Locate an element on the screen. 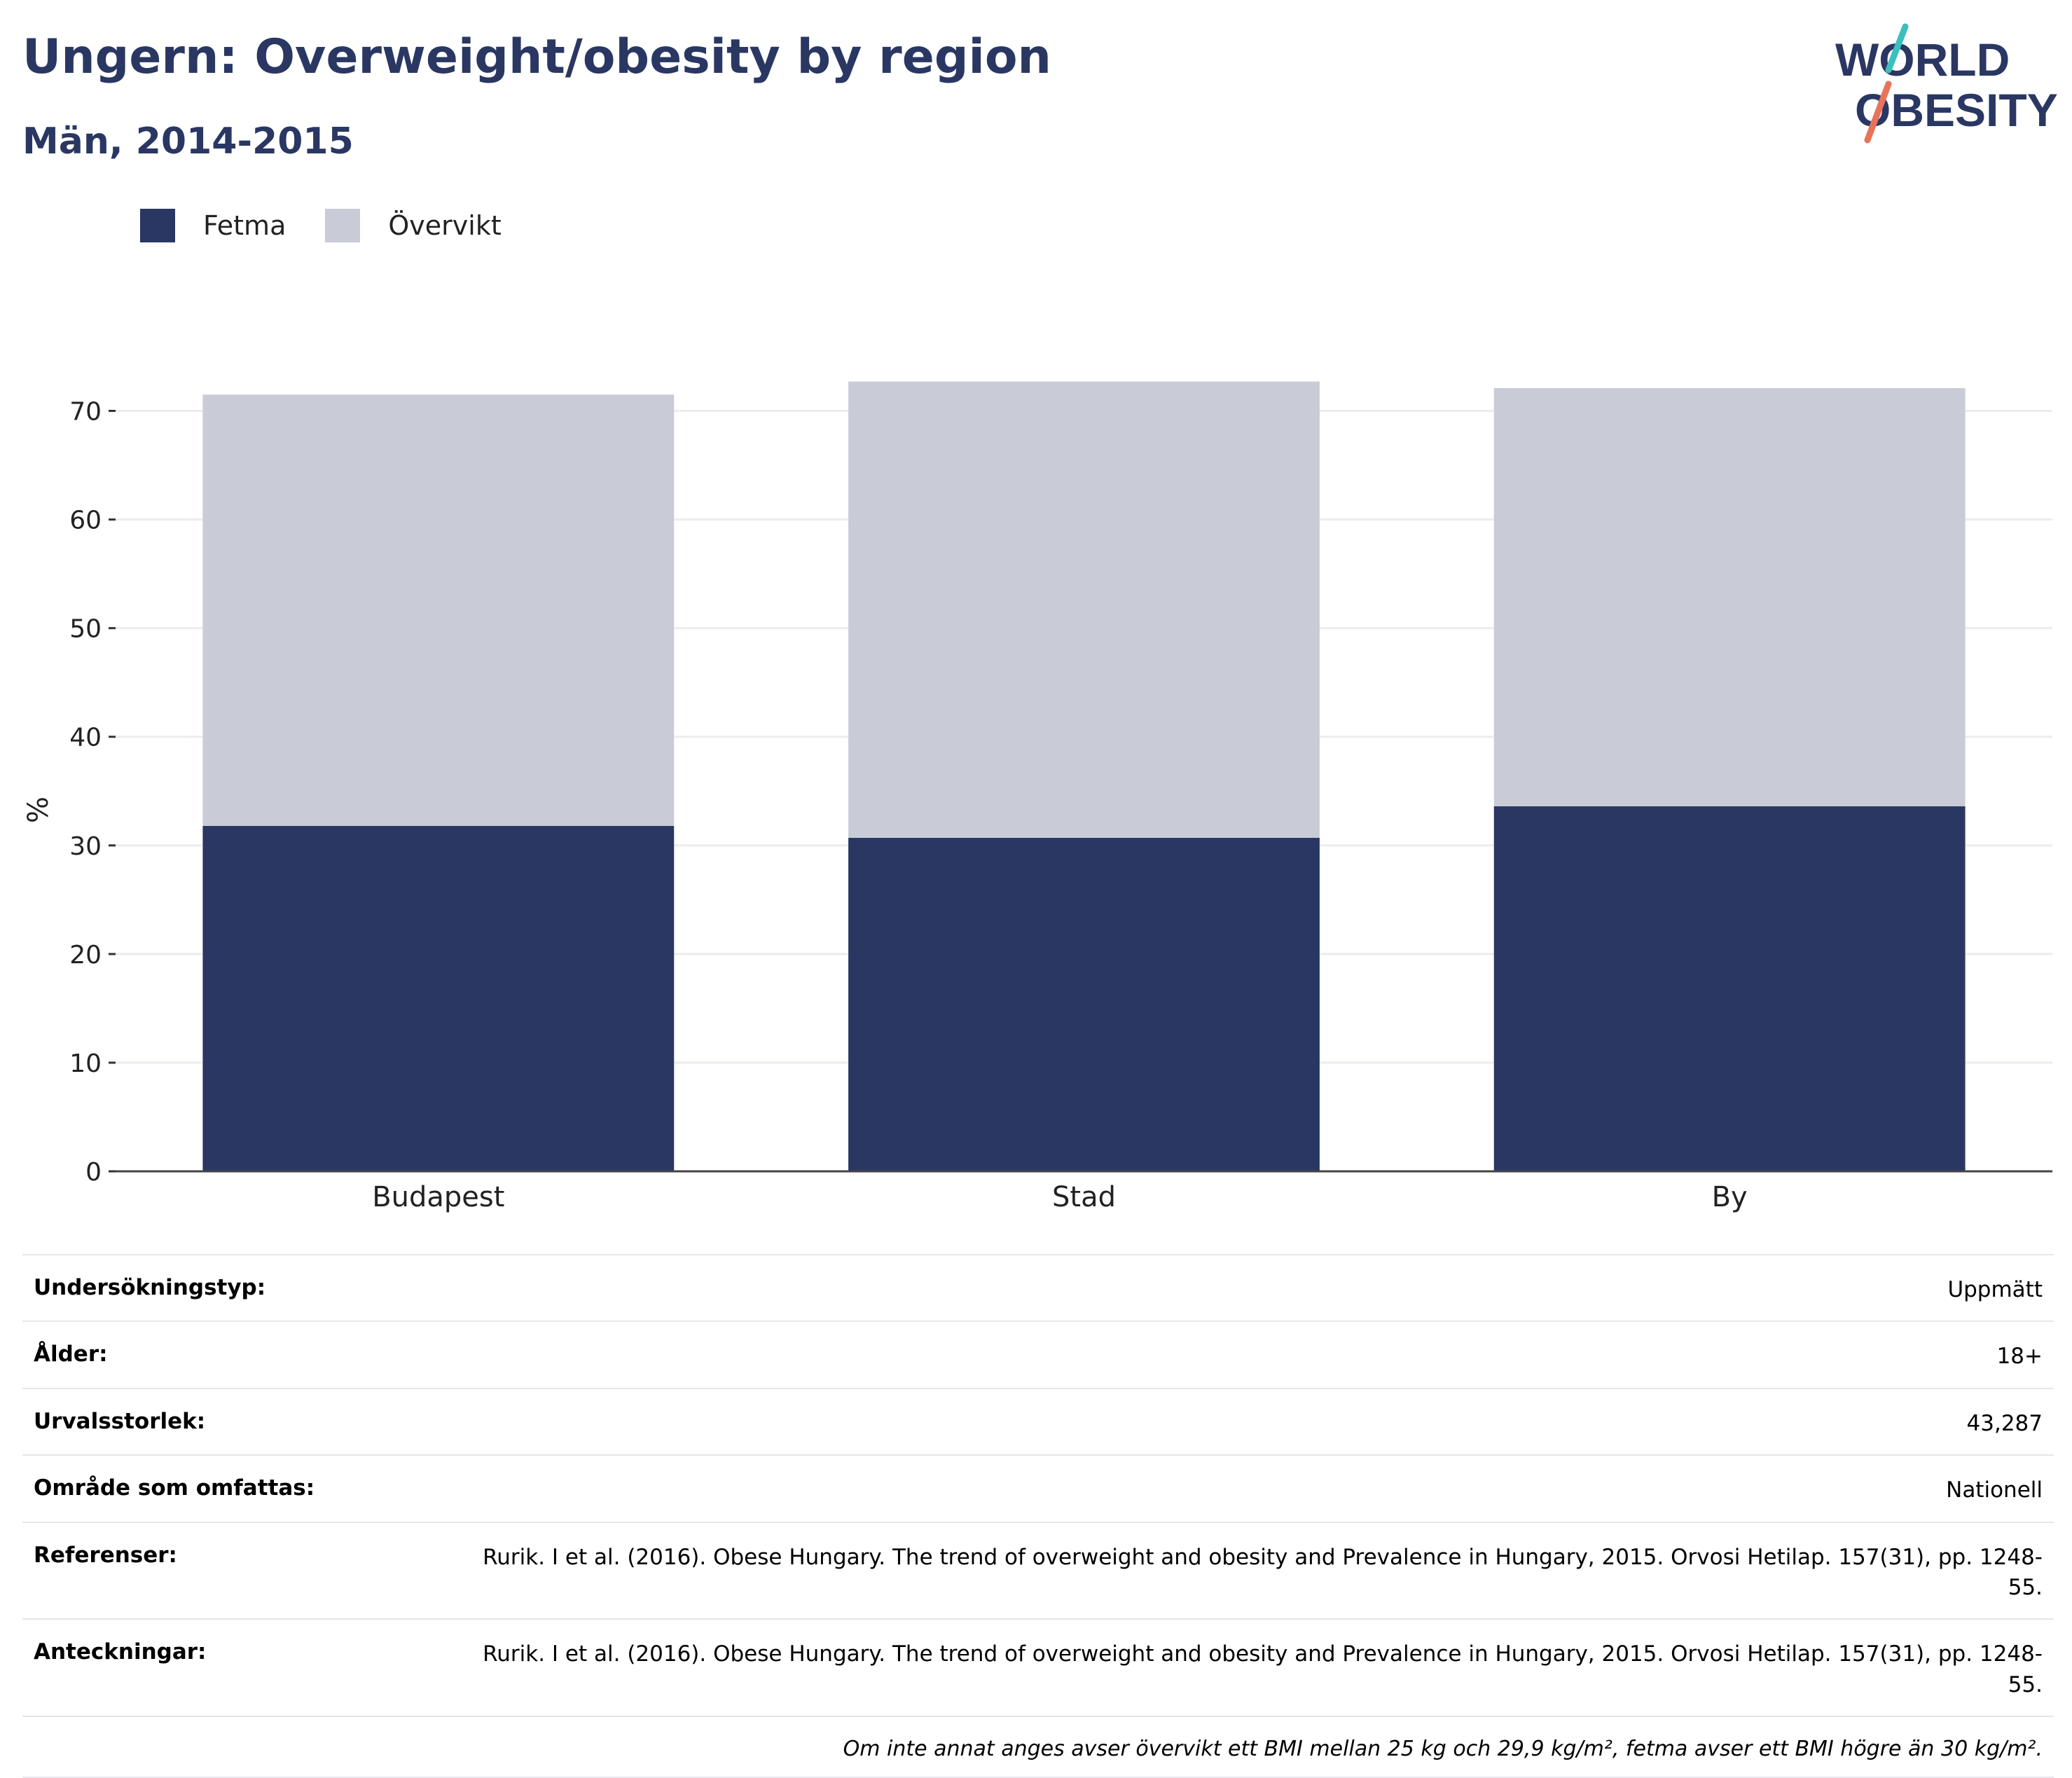  meta-label: Område som omfattas: is located at coordinates (175, 1488).